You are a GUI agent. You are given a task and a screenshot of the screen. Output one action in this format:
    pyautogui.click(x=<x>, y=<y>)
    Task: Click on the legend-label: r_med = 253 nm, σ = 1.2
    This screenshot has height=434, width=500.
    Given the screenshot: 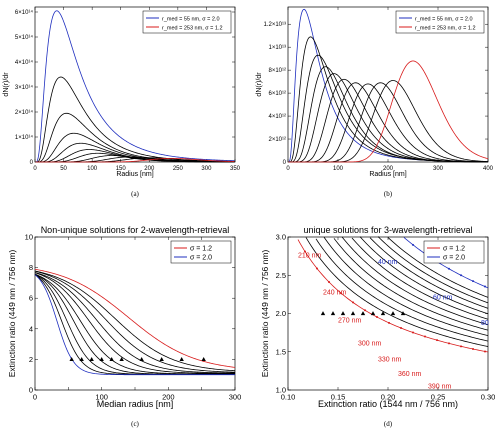 What is the action you would take?
    pyautogui.click(x=445, y=29)
    